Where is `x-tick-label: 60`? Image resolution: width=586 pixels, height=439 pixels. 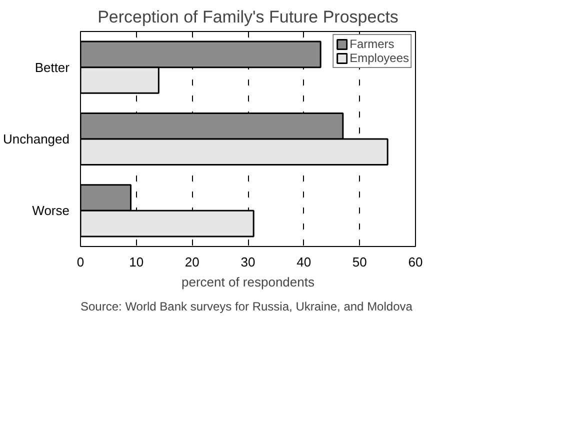
x-tick-label: 60 is located at coordinates (415, 262).